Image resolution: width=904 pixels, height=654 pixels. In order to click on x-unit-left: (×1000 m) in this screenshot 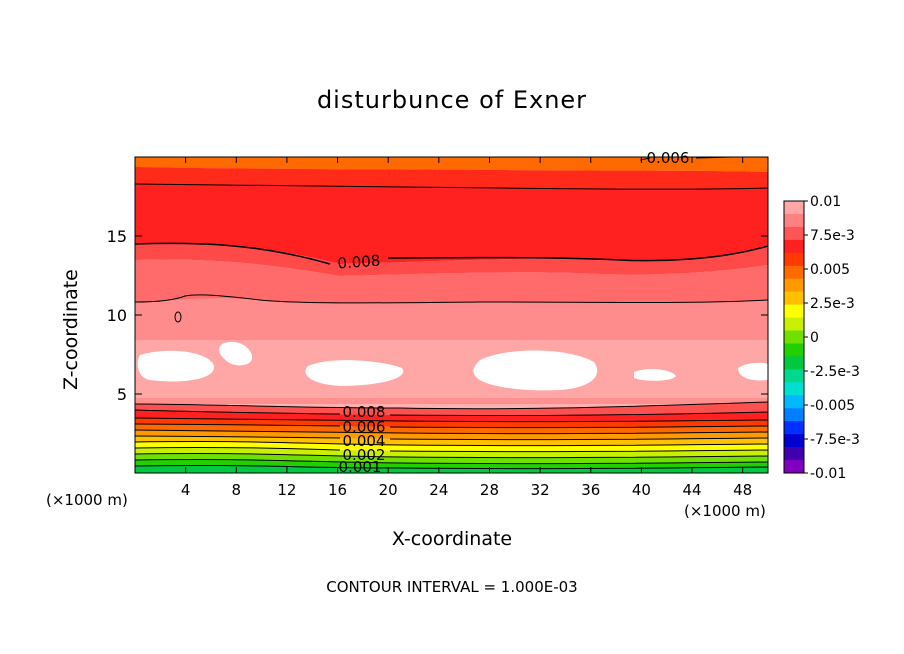, I will do `click(87, 500)`.